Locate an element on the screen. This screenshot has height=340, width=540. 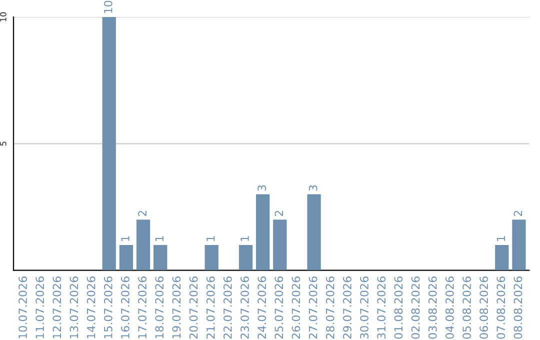
x-tick-label: 03.08.2026 is located at coordinates (432, 307).